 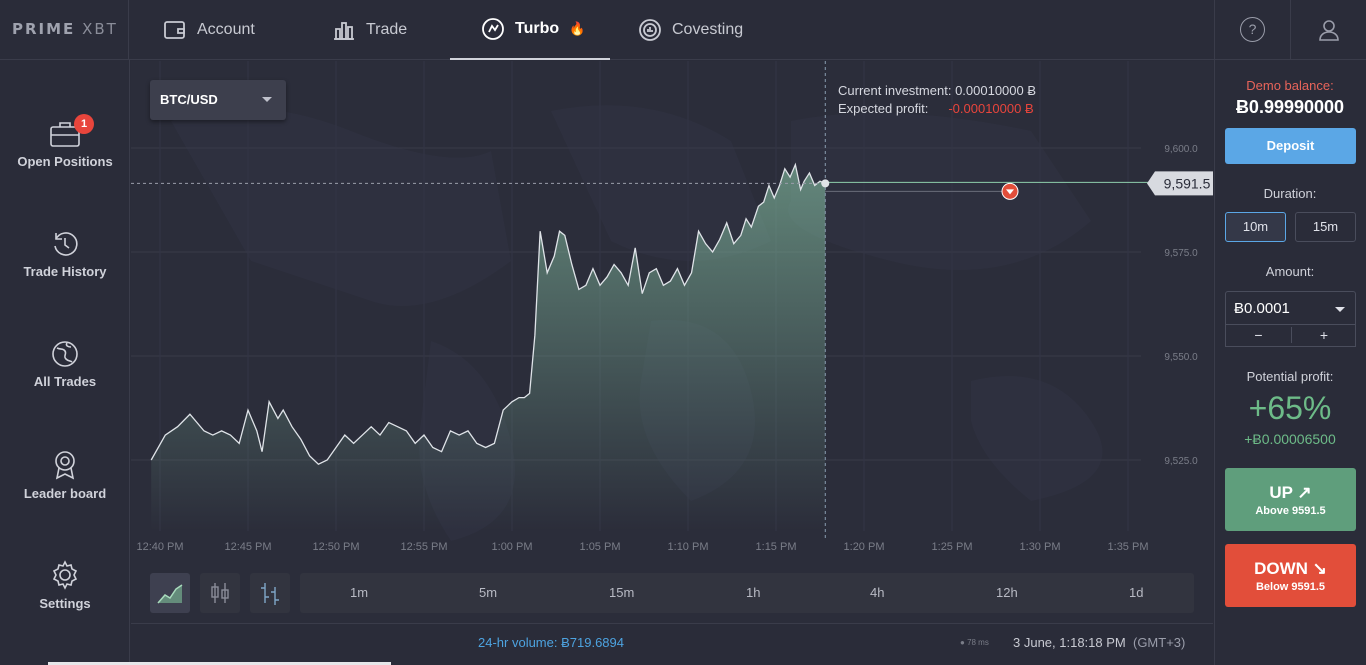 What do you see at coordinates (551, 642) in the screenshot?
I see `volume-24h: 24-hr volume: Ƀ719.6894` at bounding box center [551, 642].